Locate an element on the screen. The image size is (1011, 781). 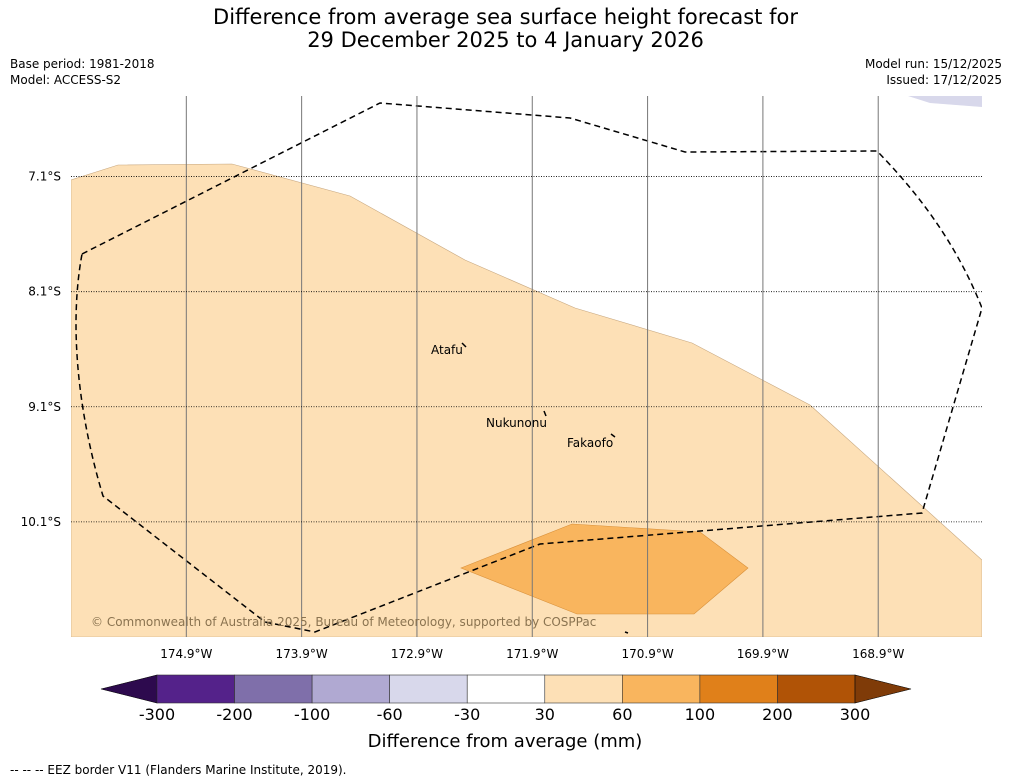
lon-tick-label: 173.9°W is located at coordinates (302, 654).